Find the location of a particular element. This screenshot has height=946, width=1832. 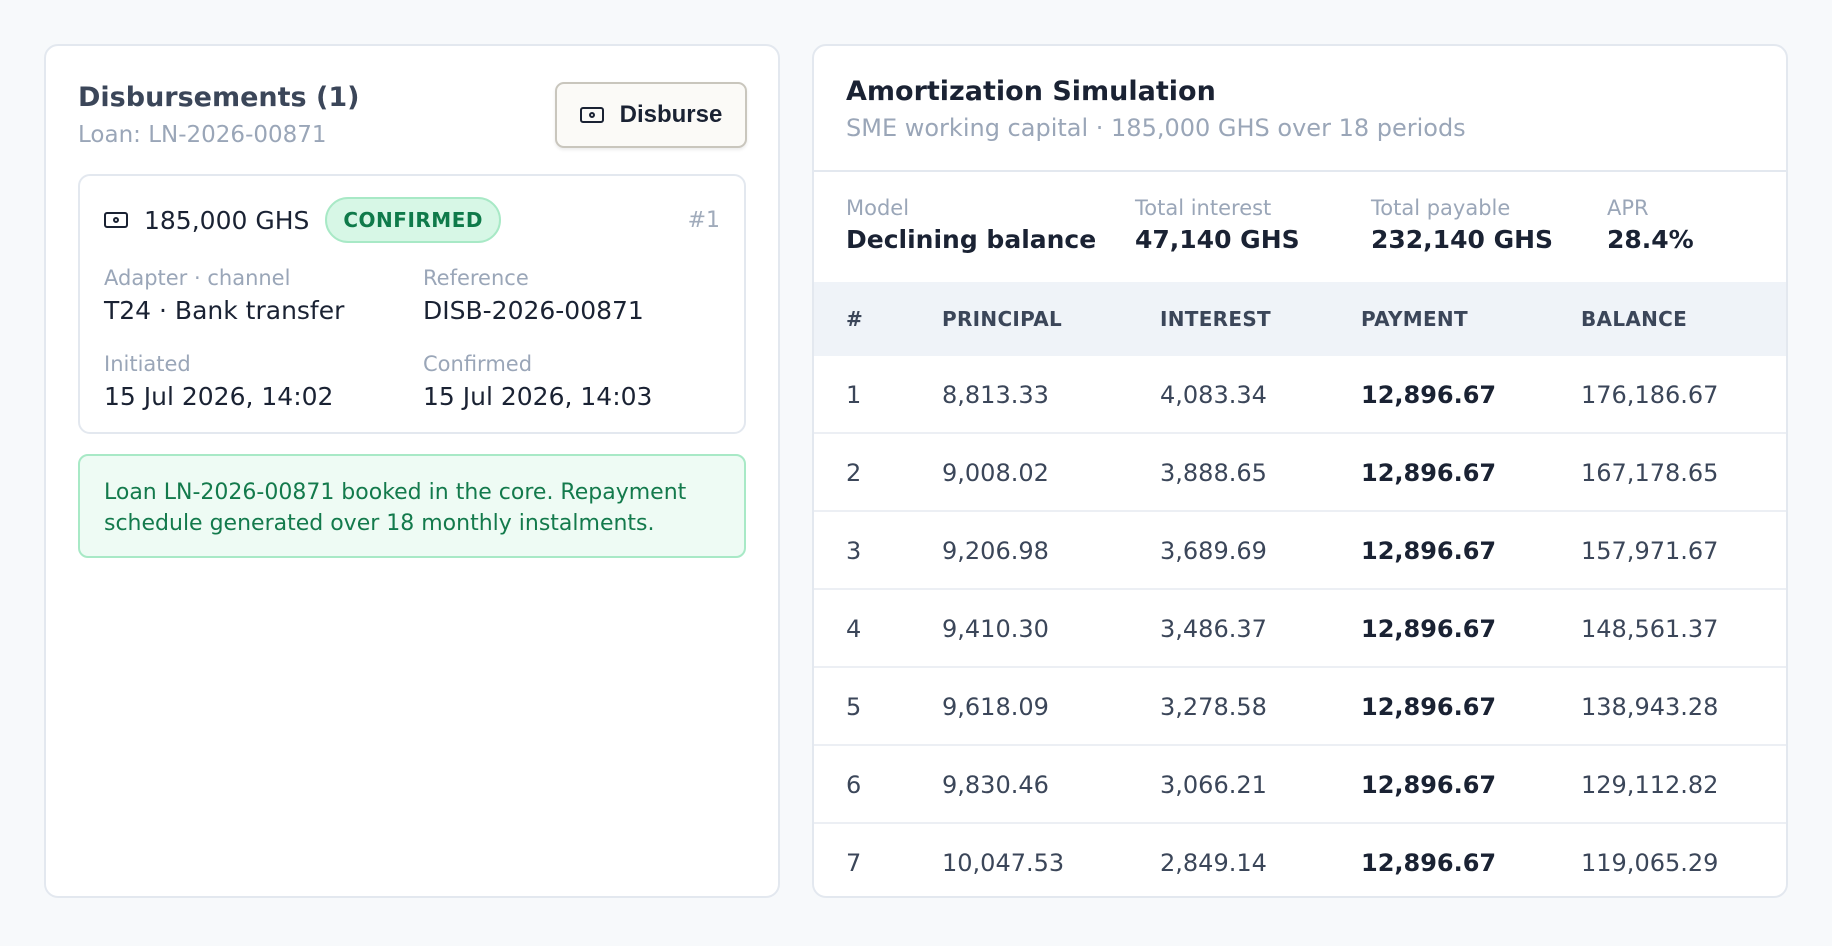

stat-label: Total payable is located at coordinates (1441, 208).